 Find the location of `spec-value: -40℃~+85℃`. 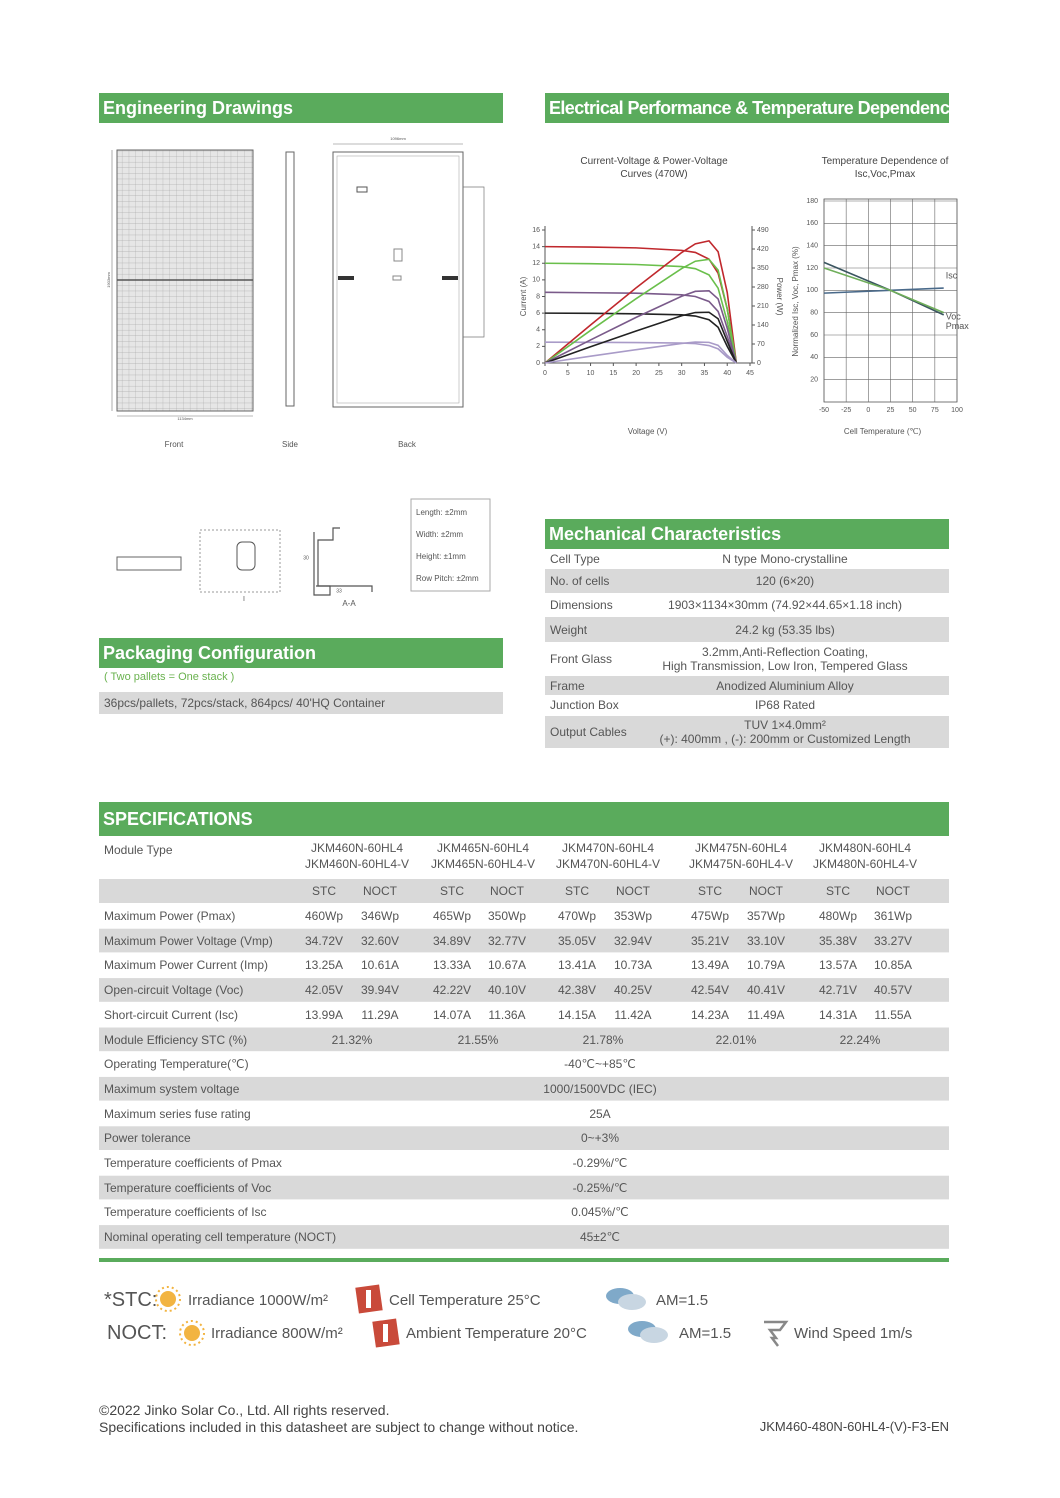

spec-value: -40℃~+85℃ is located at coordinates (600, 1064).